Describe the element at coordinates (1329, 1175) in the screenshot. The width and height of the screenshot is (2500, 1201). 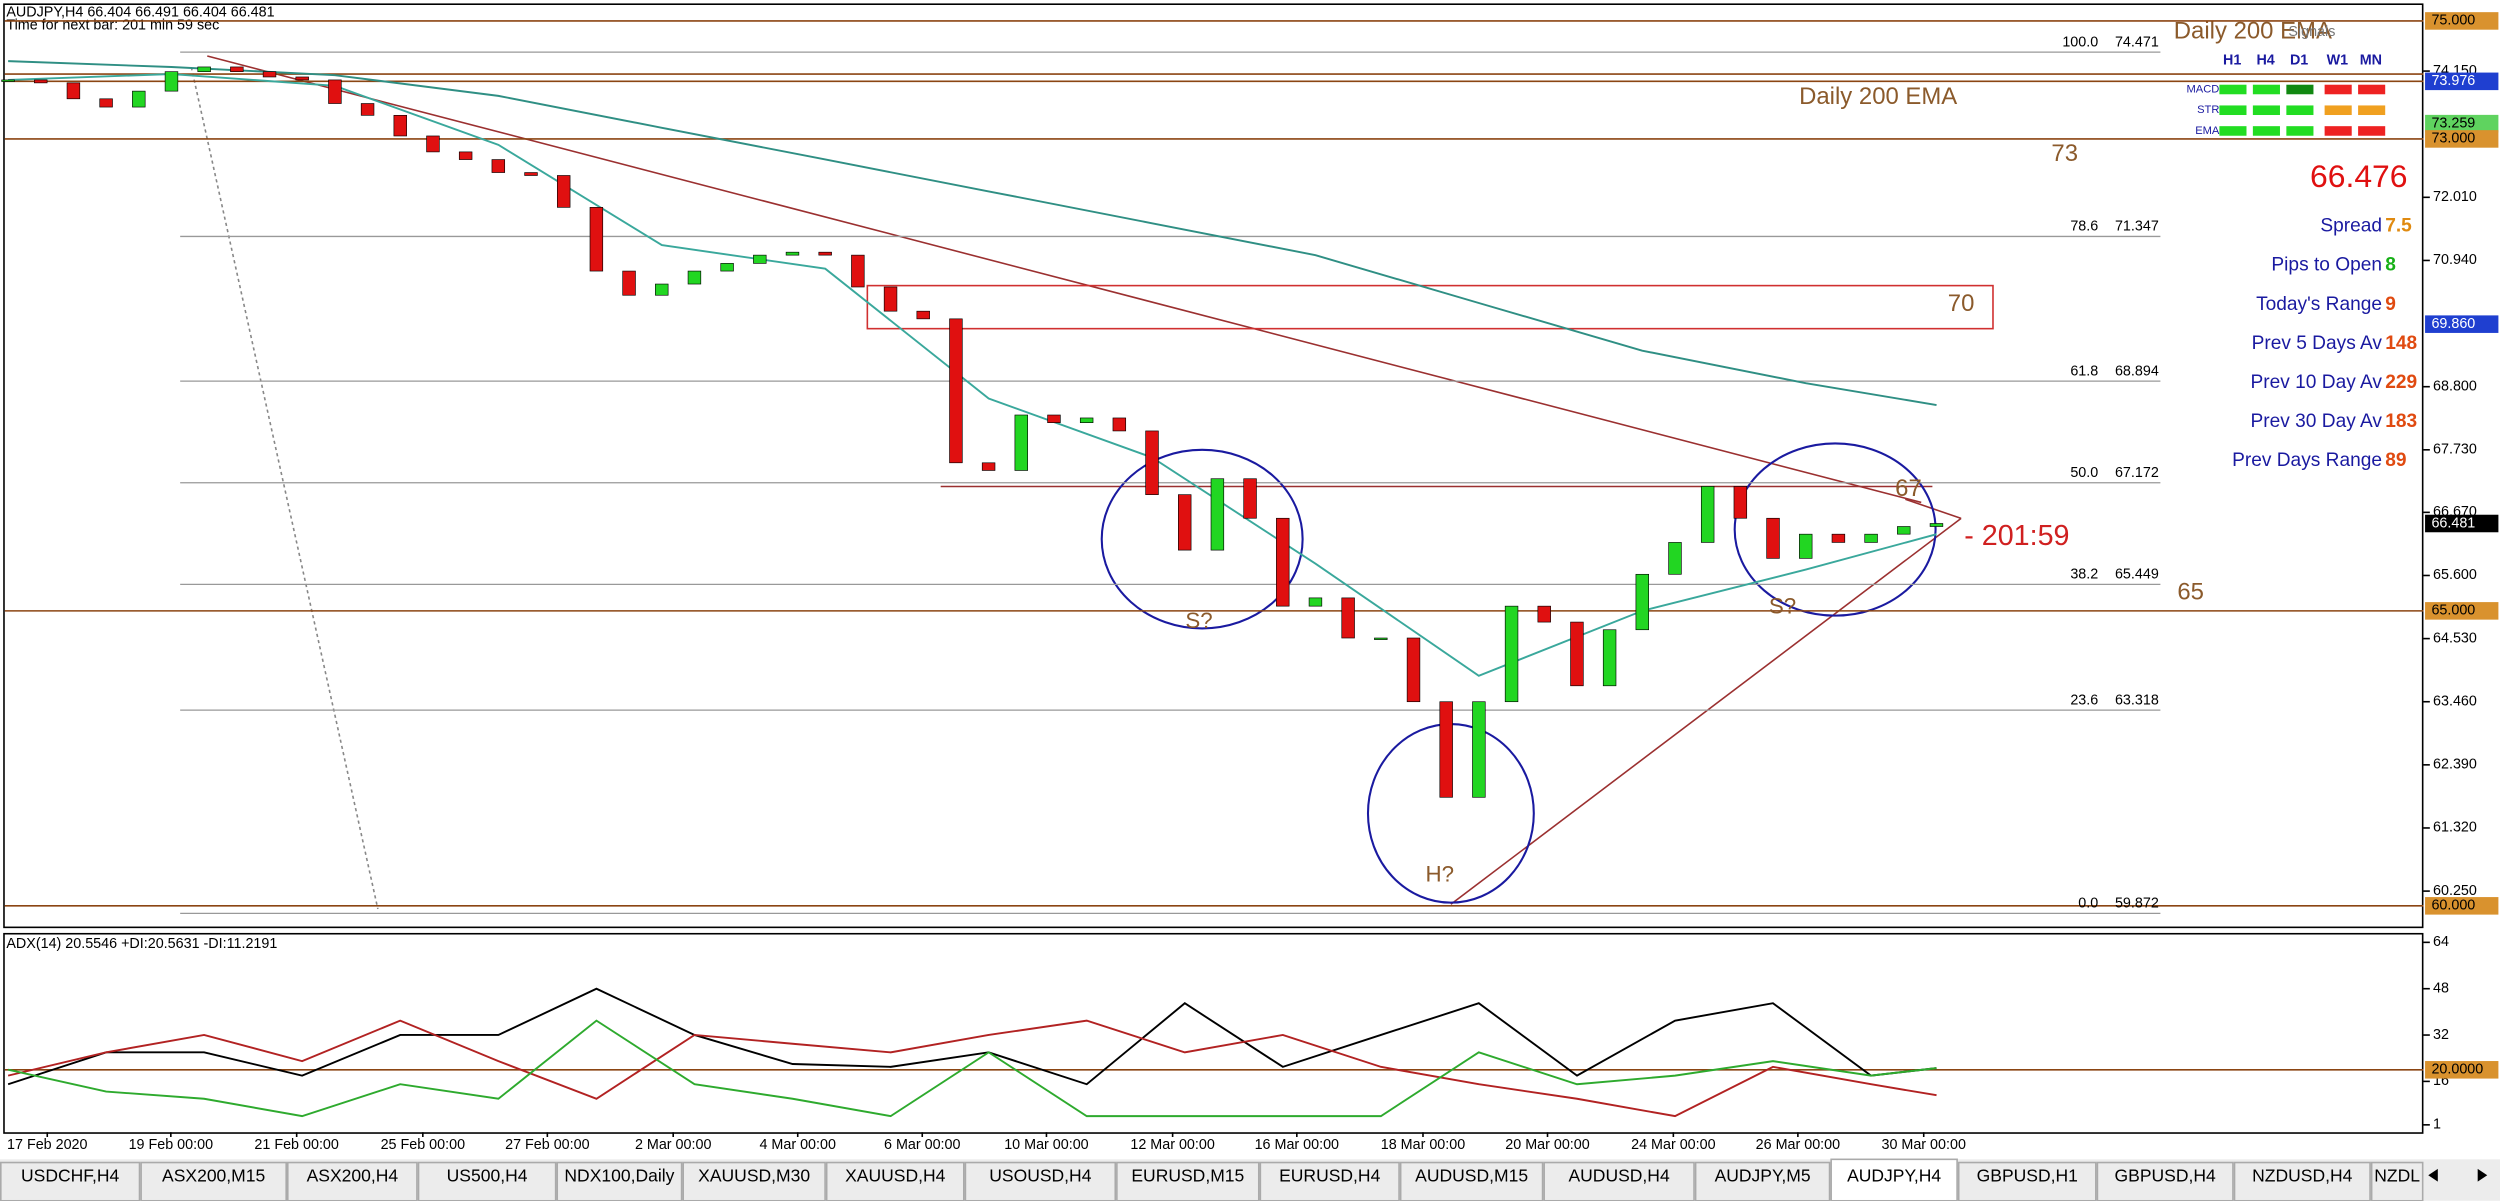
I see `tab-label: EURUSD,H4` at that location.